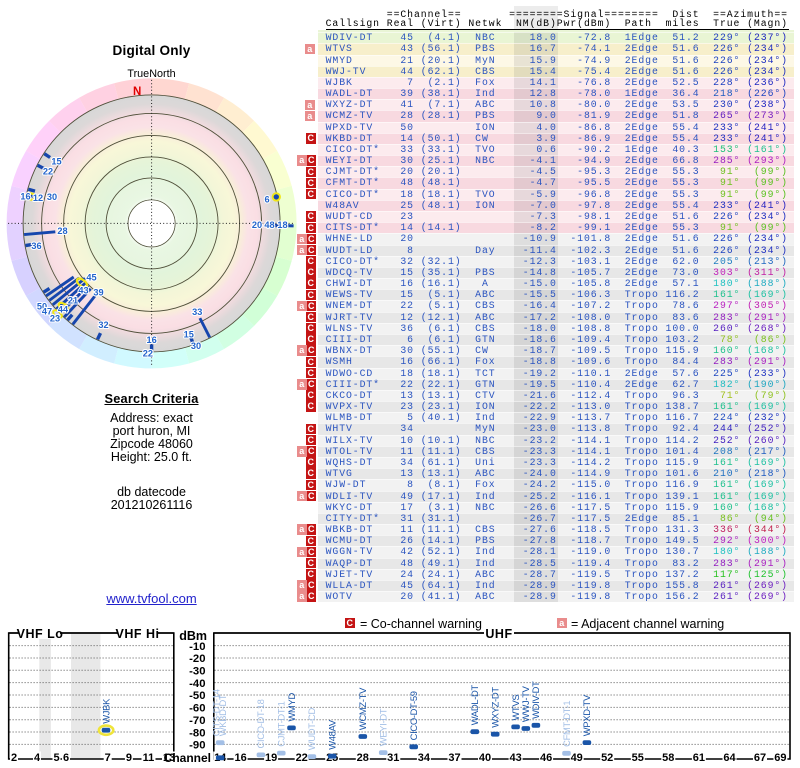 This screenshot has height=768, width=800. I want to click on svg-text: -50, so click(197, 696).